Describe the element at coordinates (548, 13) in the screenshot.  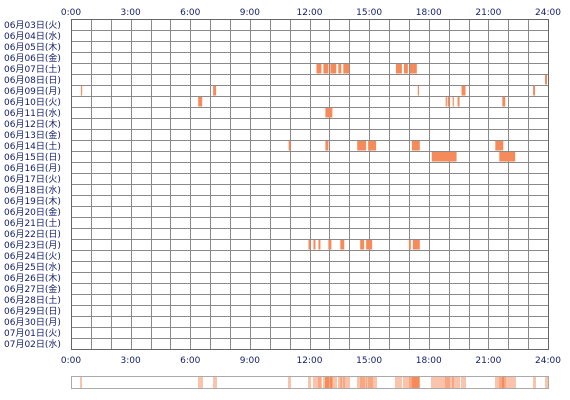
I see `x-tick-label-top: 24:00` at that location.